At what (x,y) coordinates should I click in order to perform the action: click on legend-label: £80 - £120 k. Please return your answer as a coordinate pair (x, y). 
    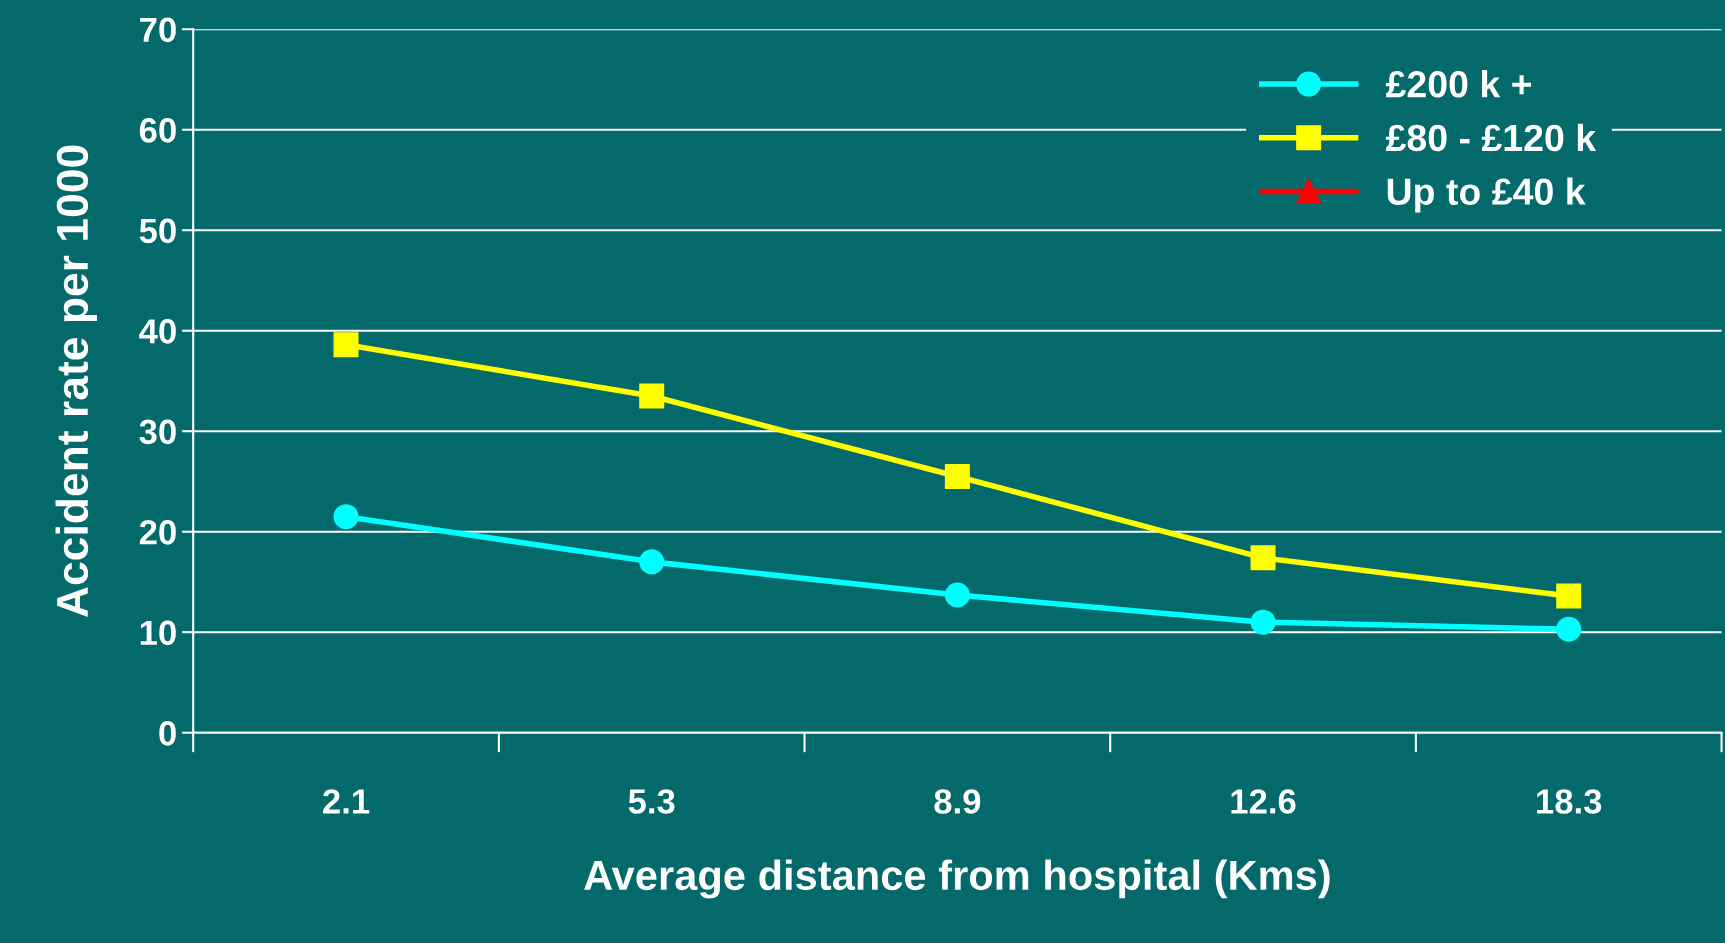
    Looking at the image, I should click on (1491, 137).